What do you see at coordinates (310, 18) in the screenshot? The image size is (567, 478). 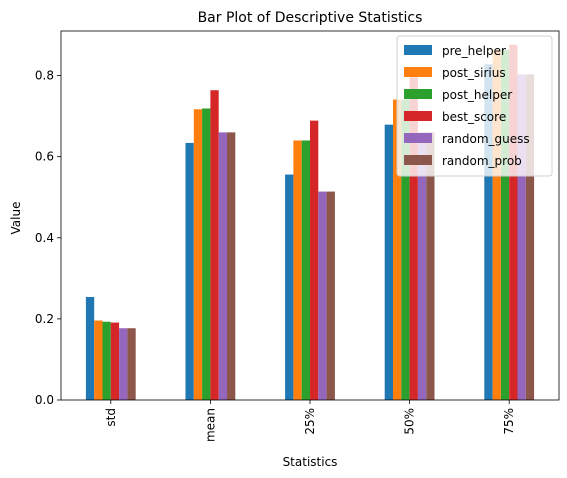 I see `chart-title: Bar Plot of Descriptive Statistics` at bounding box center [310, 18].